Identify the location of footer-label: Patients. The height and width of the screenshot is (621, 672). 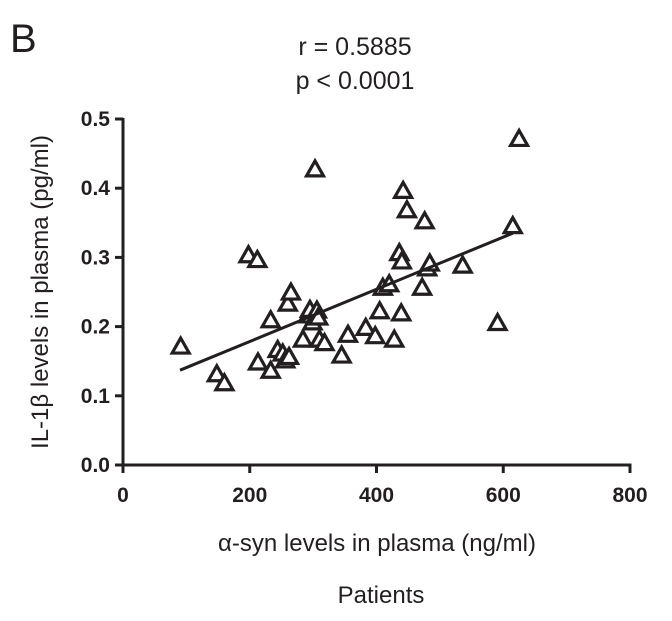
(381, 595).